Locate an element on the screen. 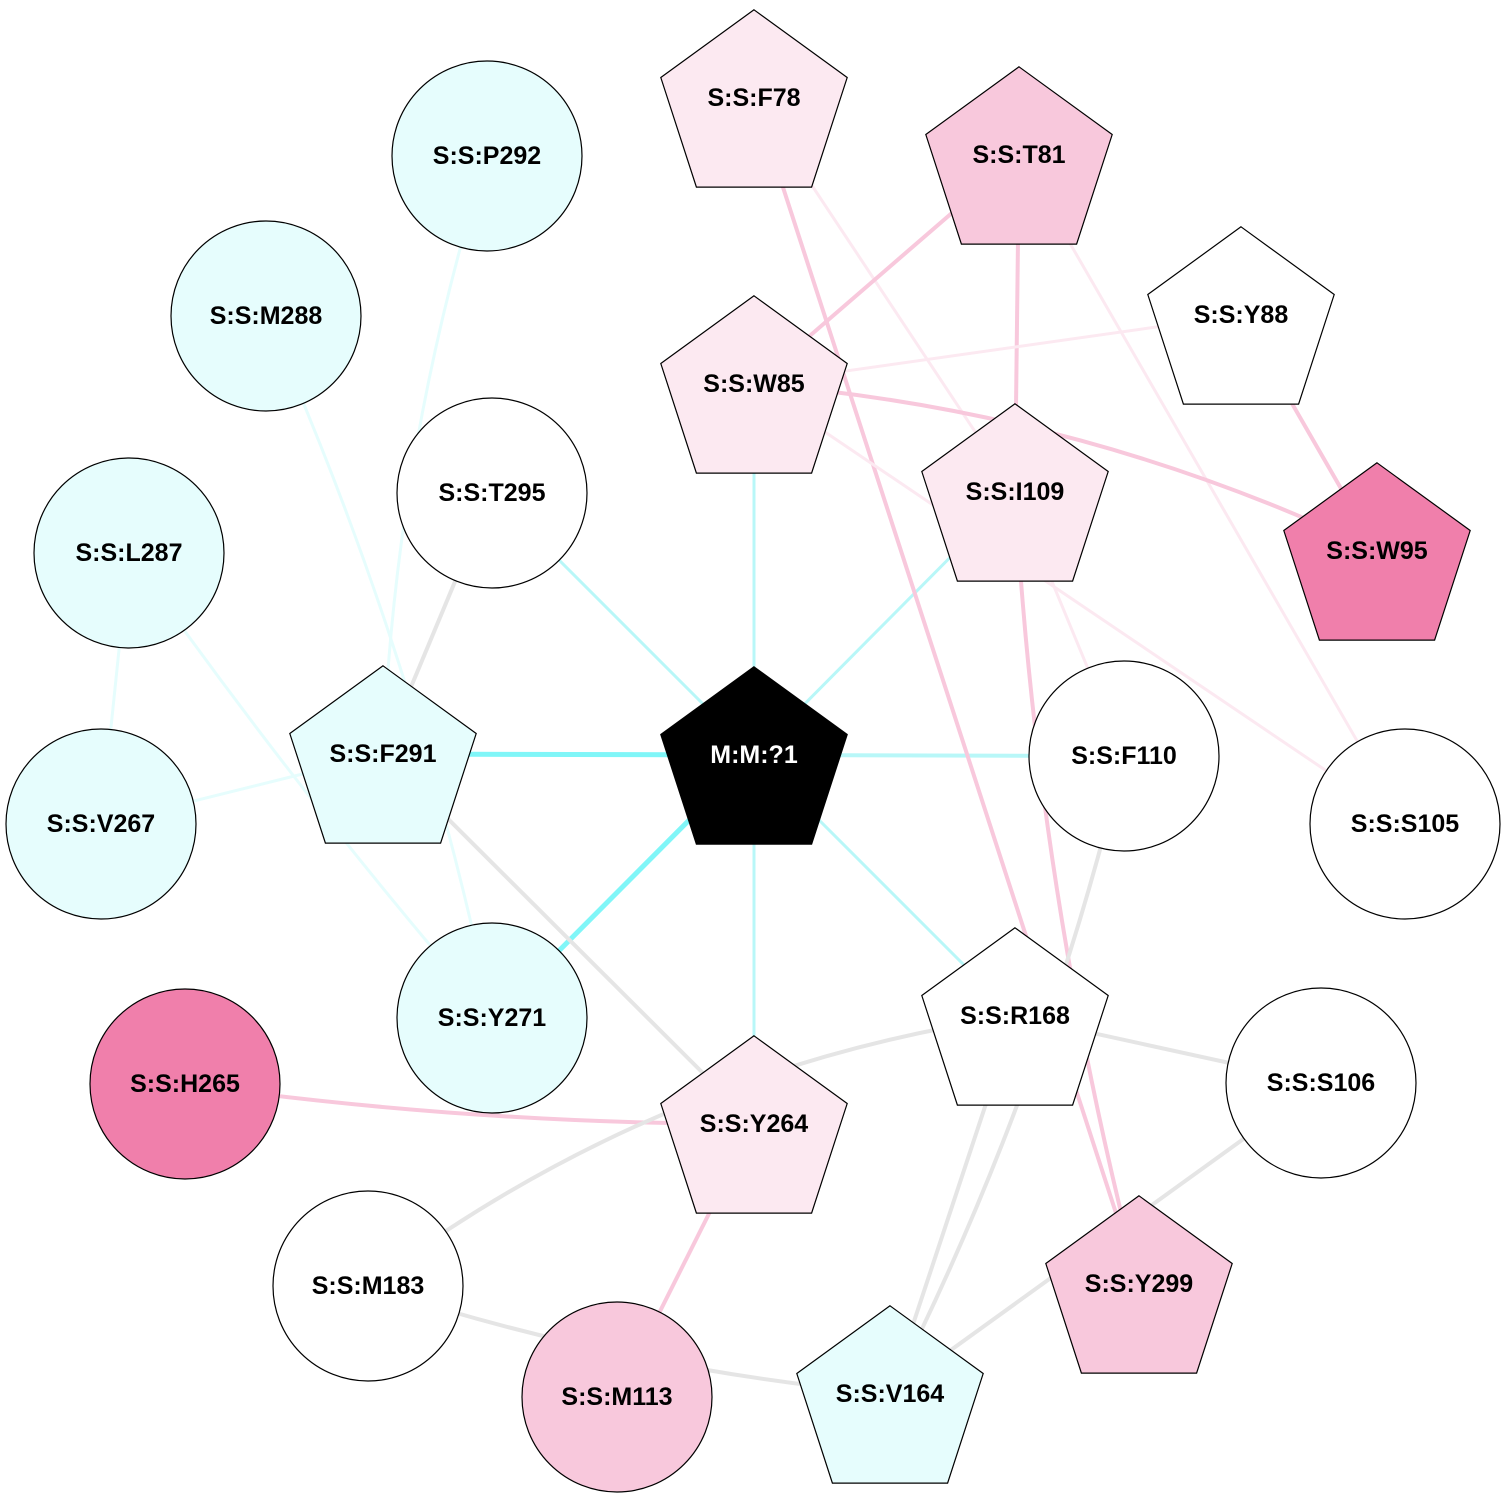  node-label: S:S:H265 is located at coordinates (185, 1084).